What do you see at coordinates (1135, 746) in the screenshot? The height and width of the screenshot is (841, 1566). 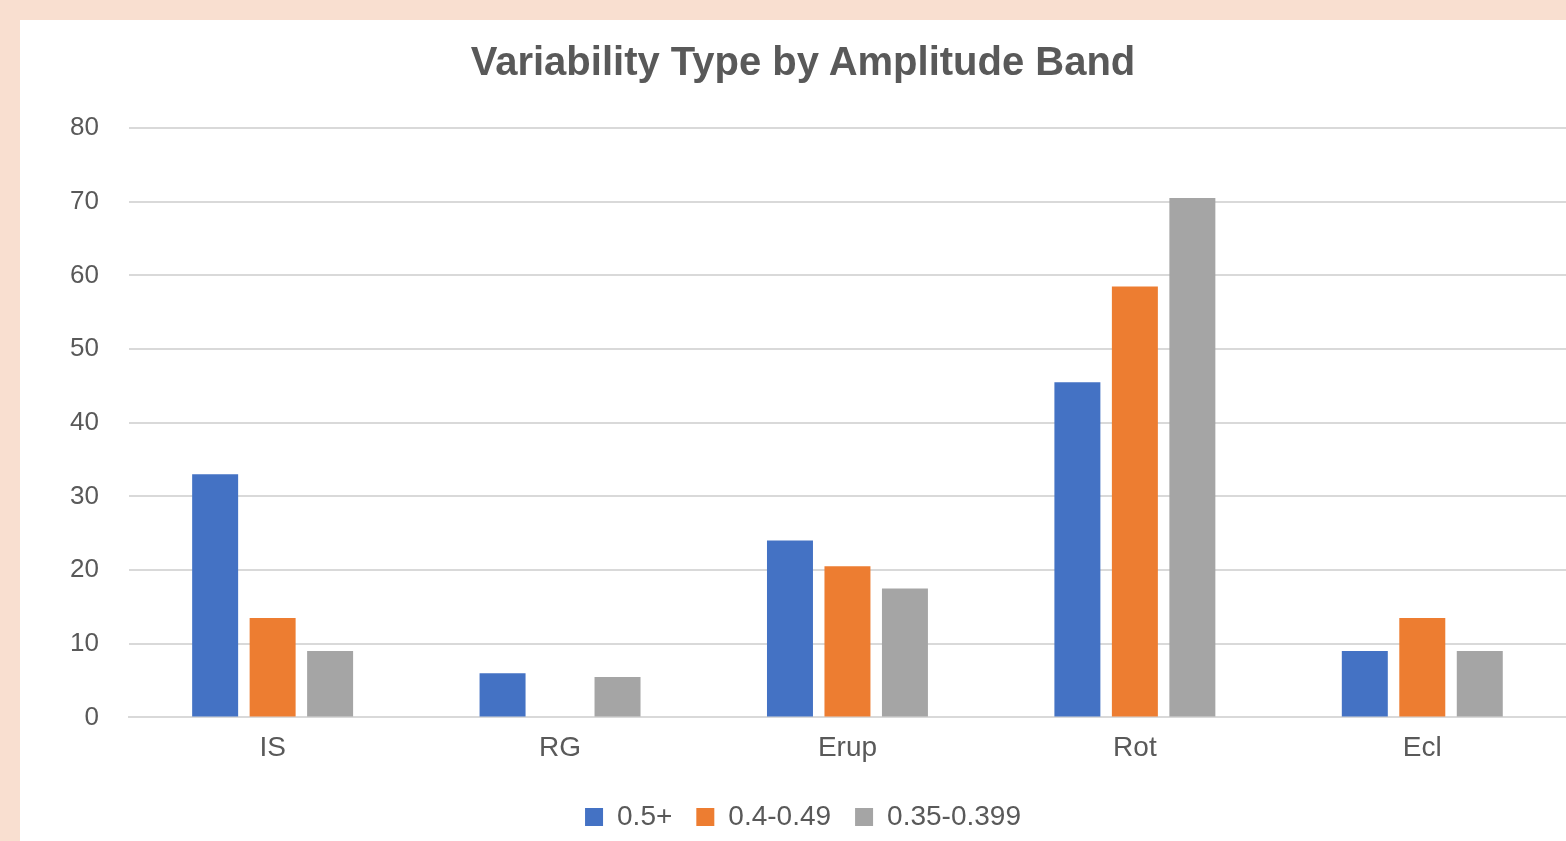 I see `x-tick-label: Rot` at bounding box center [1135, 746].